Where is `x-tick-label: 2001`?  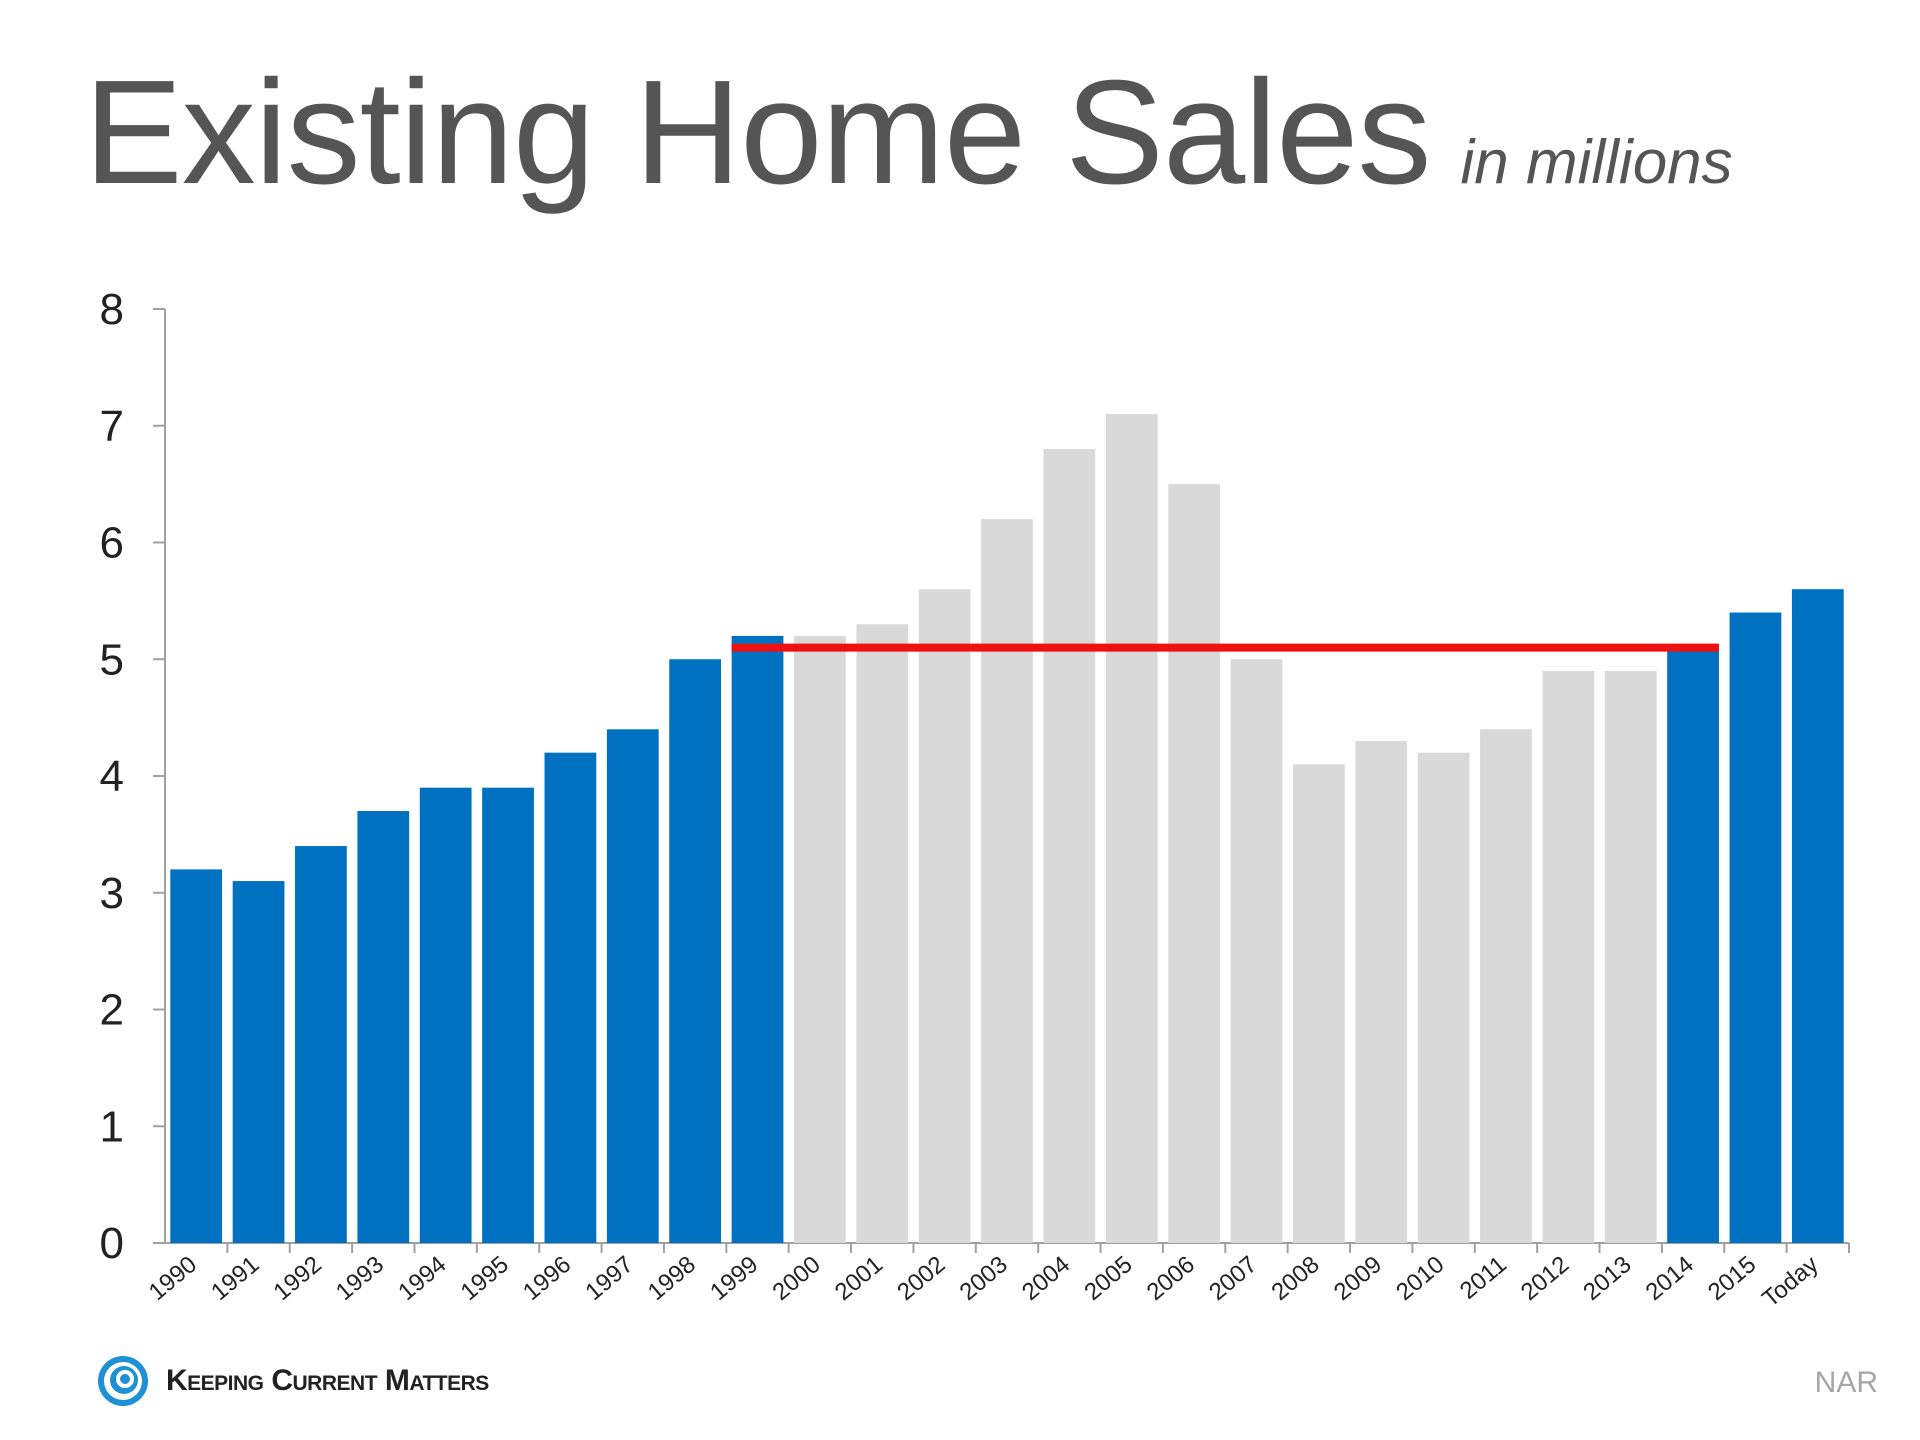 x-tick-label: 2001 is located at coordinates (859, 1278).